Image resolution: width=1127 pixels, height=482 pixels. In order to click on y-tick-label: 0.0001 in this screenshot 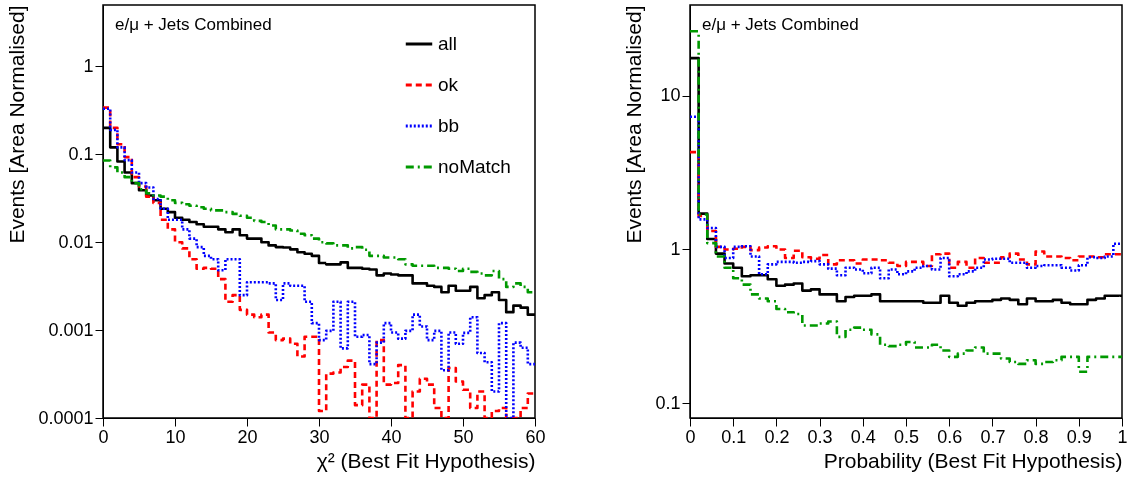, I will do `click(66, 417)`.